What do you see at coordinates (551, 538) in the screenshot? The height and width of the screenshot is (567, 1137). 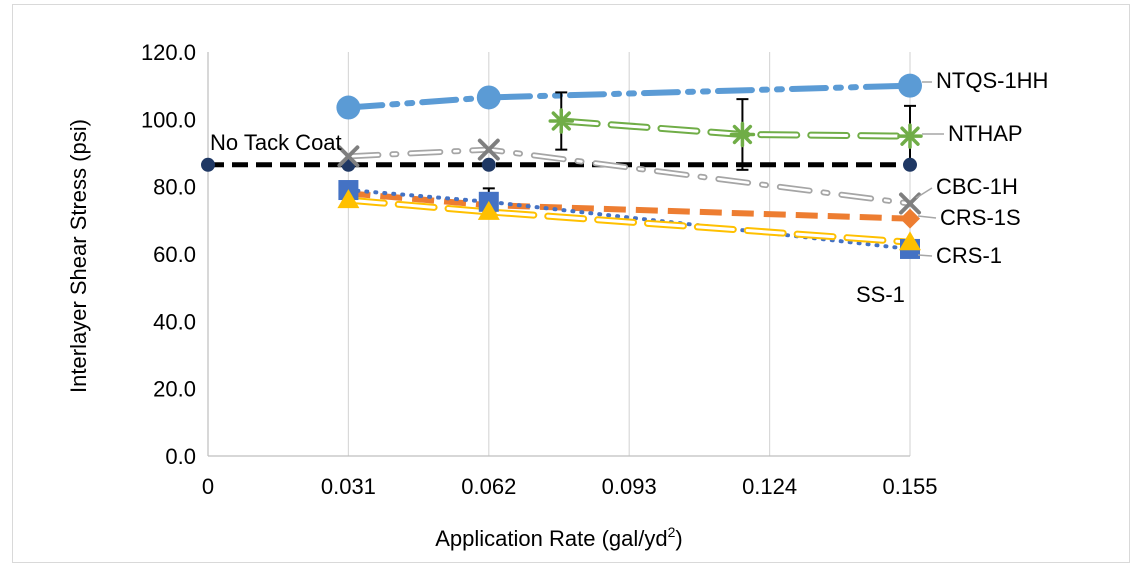 I see `x-axis-title-main: Application Rate (gal/yd` at bounding box center [551, 538].